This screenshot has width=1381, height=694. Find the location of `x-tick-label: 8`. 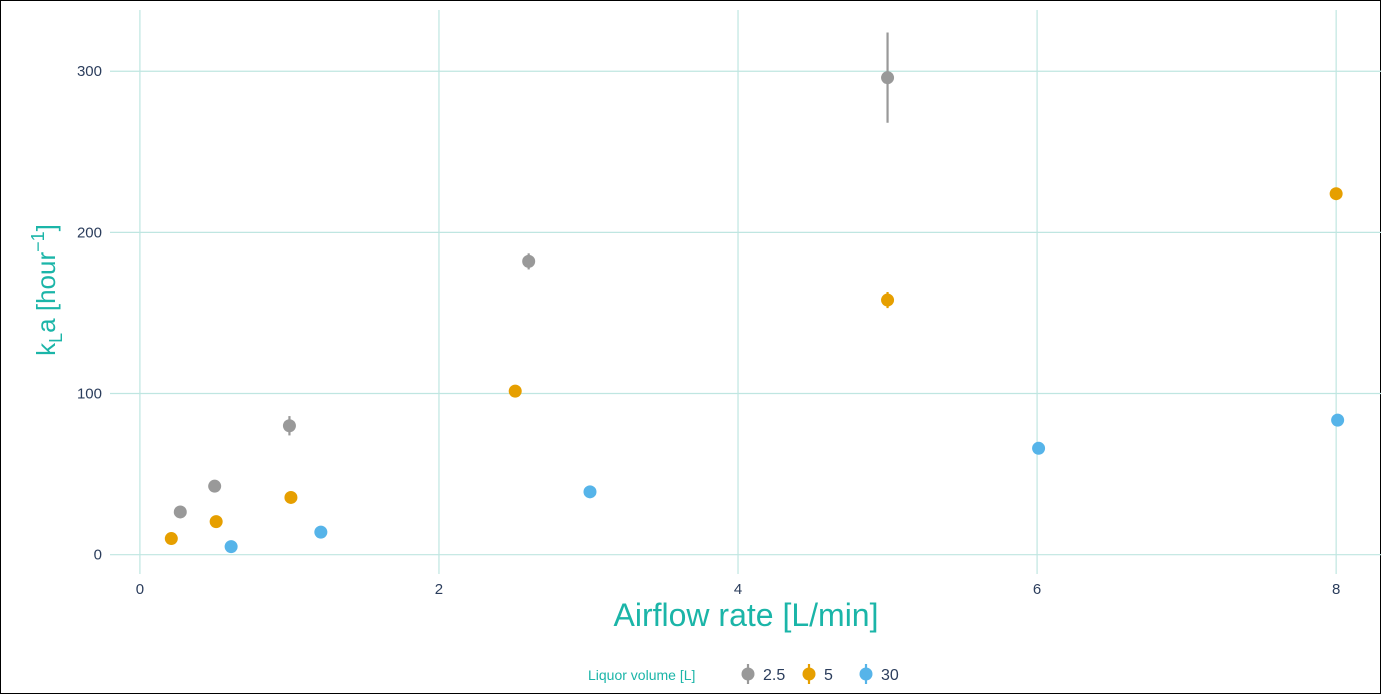

x-tick-label: 8 is located at coordinates (1336, 589).